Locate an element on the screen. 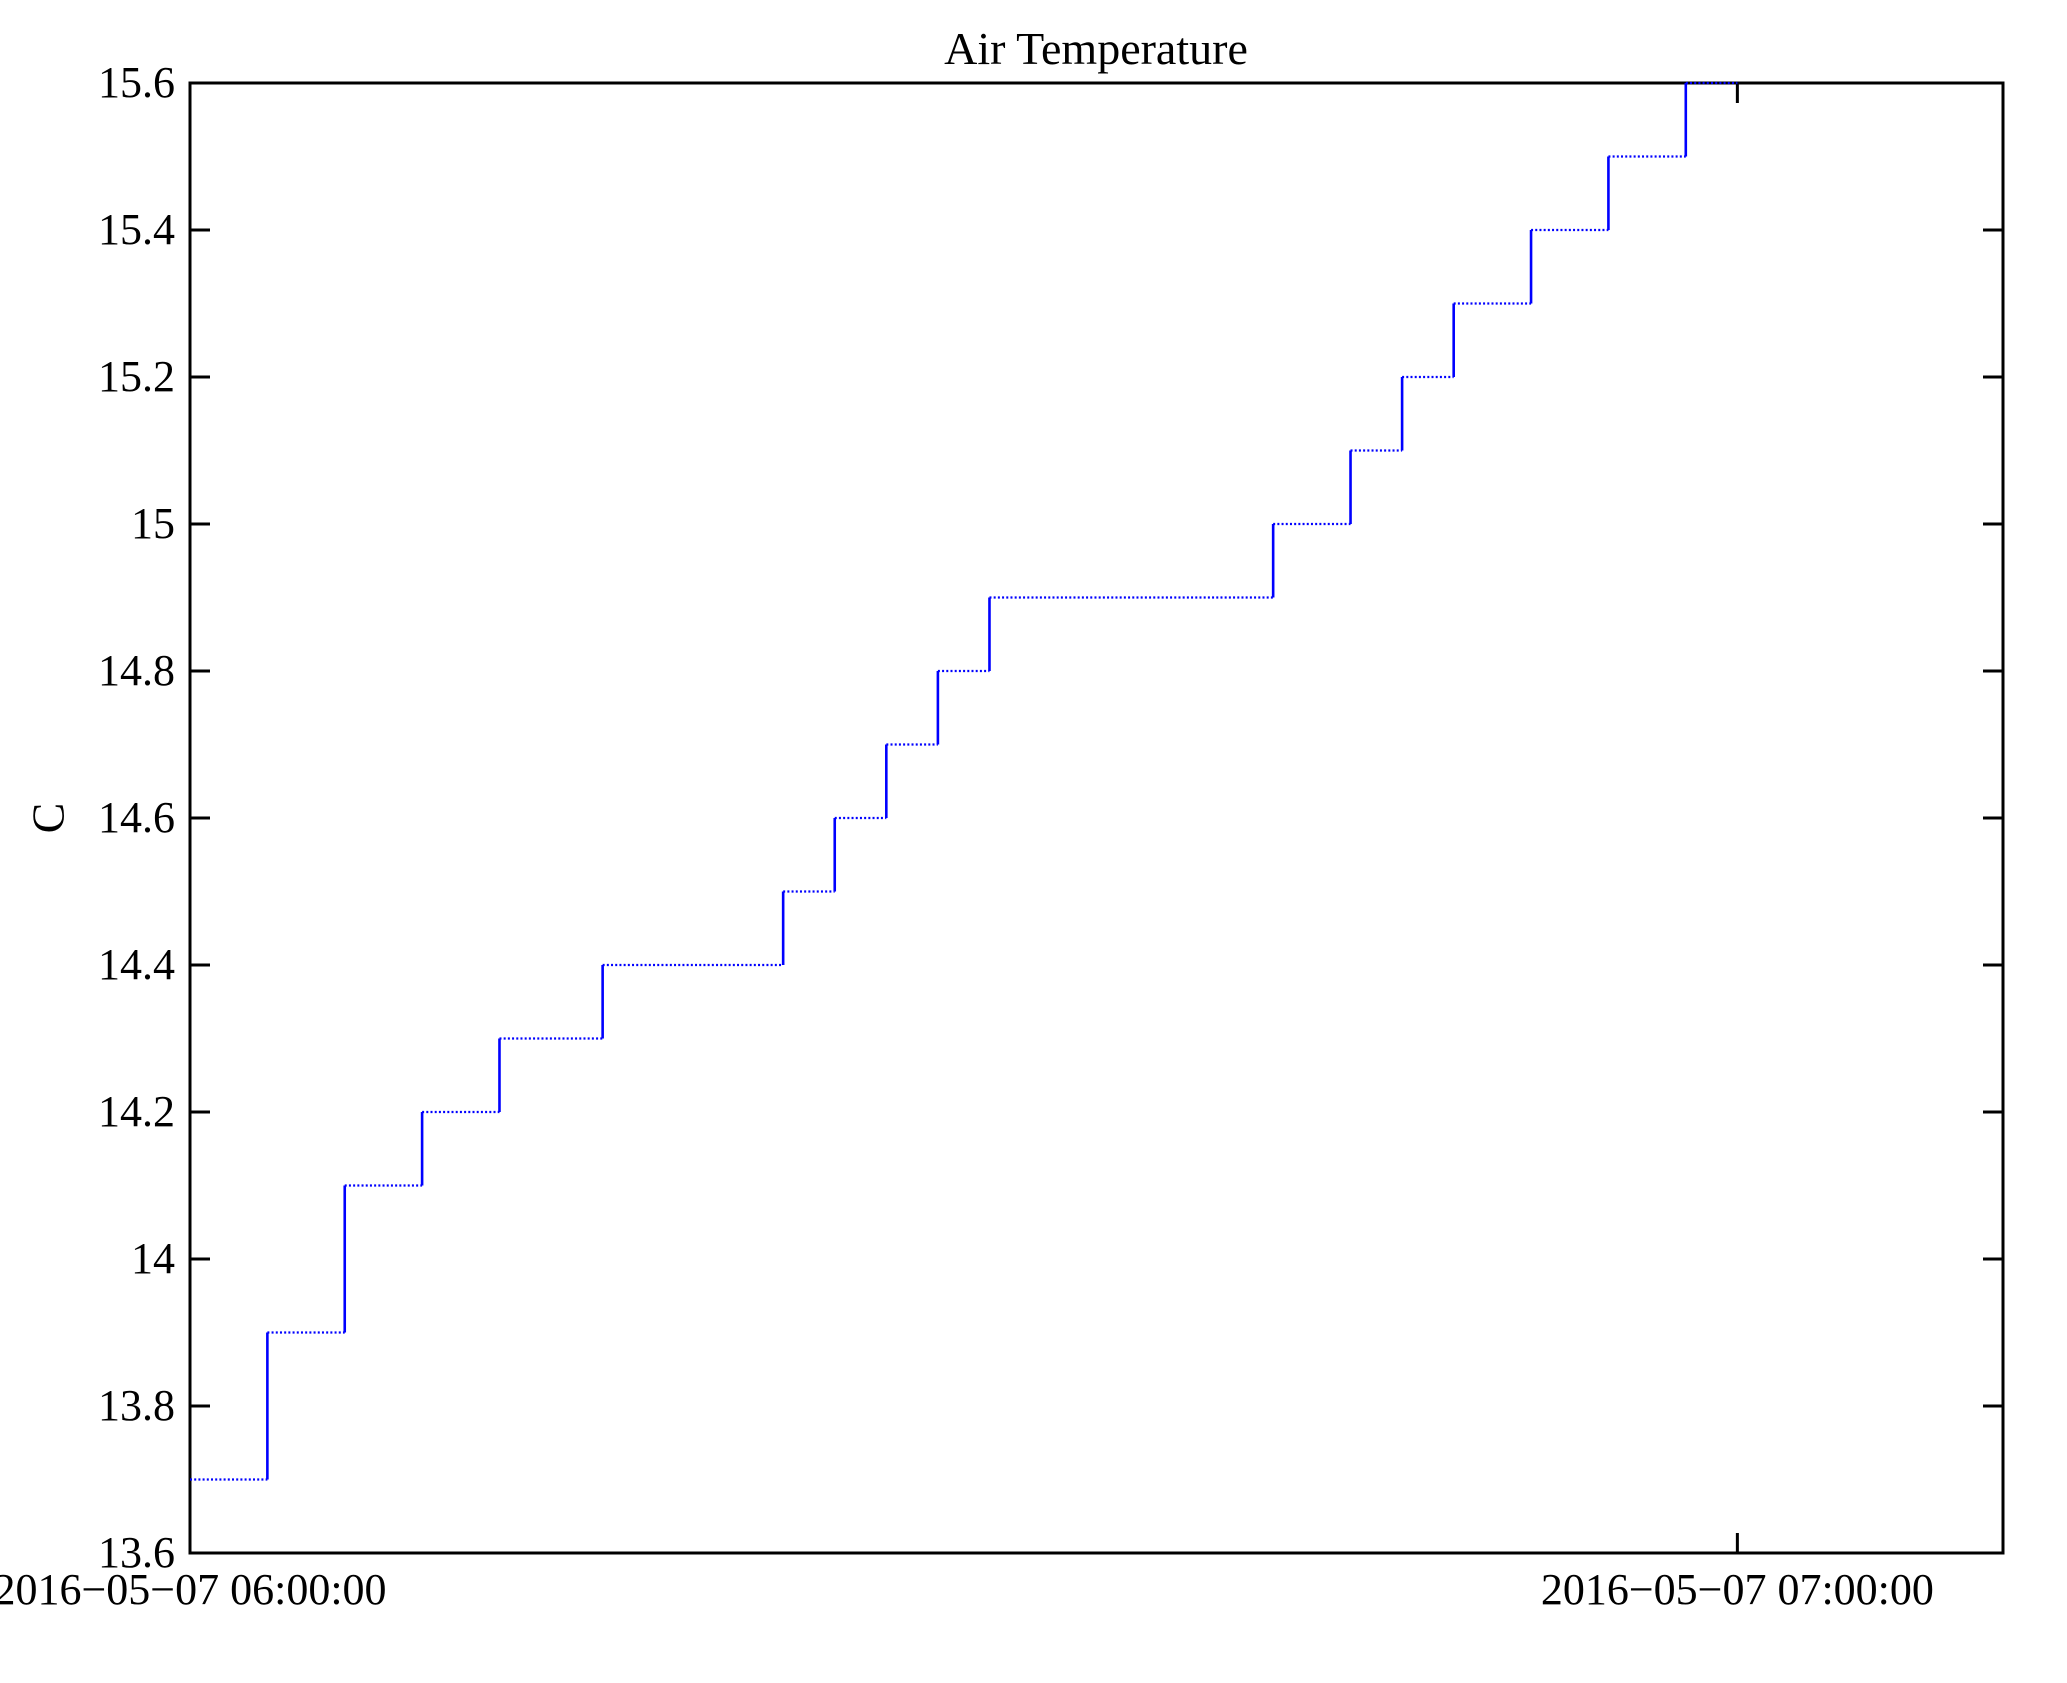 The image size is (2067, 1683). x-tick-label: 2016−05−07 06:00:00 is located at coordinates (193, 1589).